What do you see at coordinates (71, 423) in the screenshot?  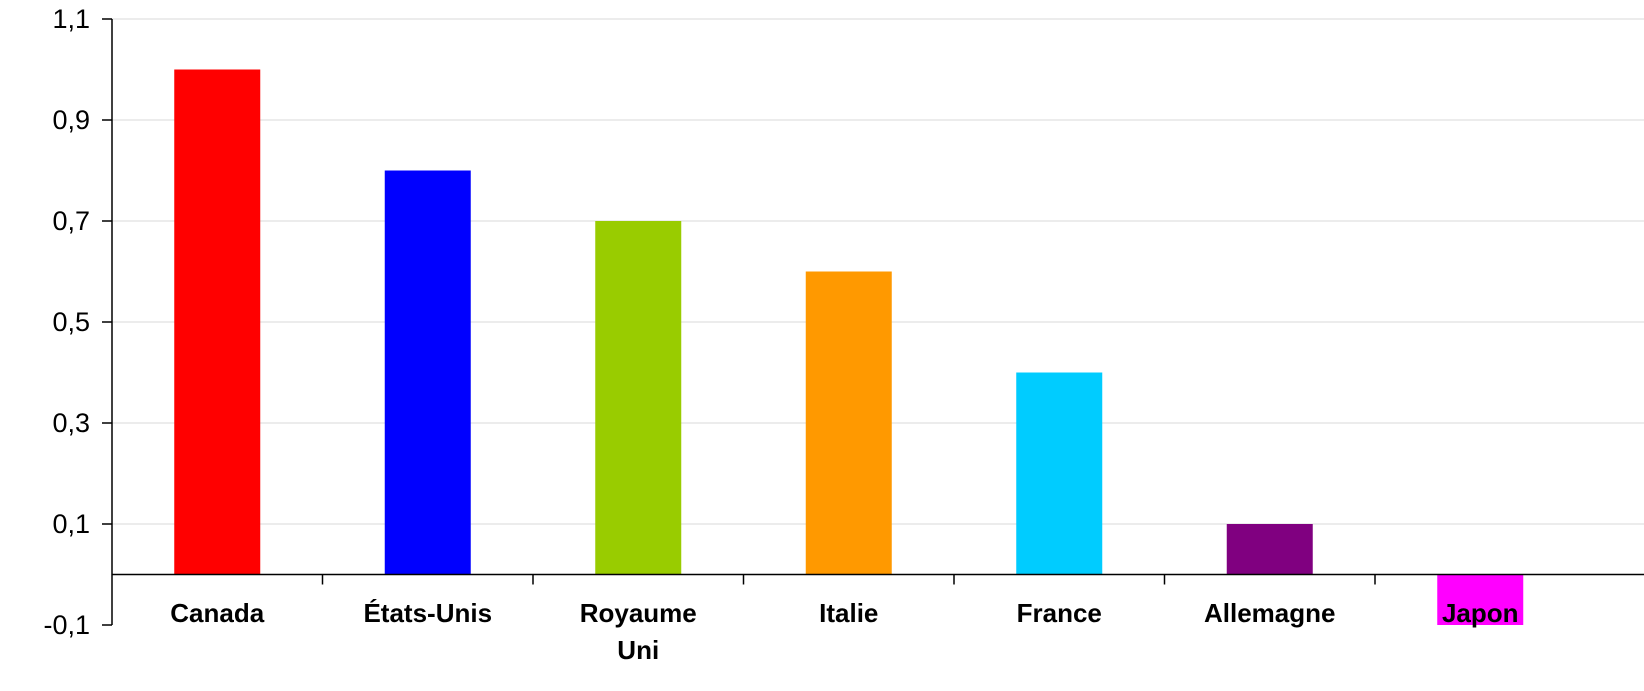 I see `y-tick-label: 0,3` at bounding box center [71, 423].